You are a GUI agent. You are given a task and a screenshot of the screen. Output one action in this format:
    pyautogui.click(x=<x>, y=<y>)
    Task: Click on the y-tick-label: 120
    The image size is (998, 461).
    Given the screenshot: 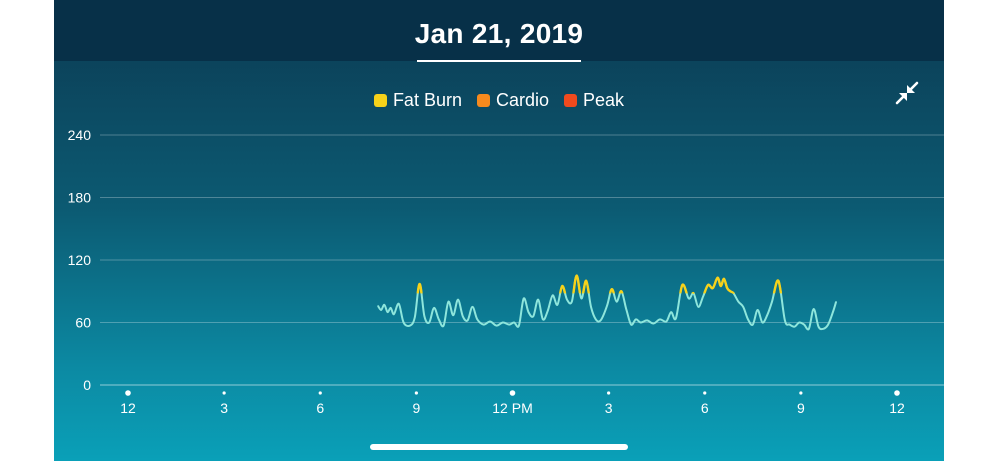 What is the action you would take?
    pyautogui.click(x=80, y=260)
    